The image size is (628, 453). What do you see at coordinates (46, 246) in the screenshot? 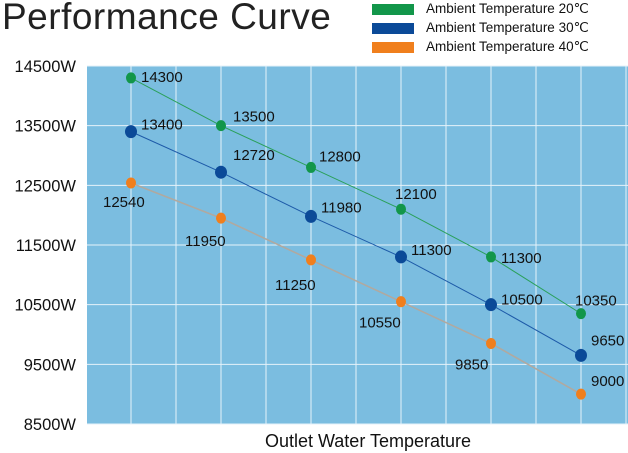
I see `y-tick-label: 11500W` at bounding box center [46, 246].